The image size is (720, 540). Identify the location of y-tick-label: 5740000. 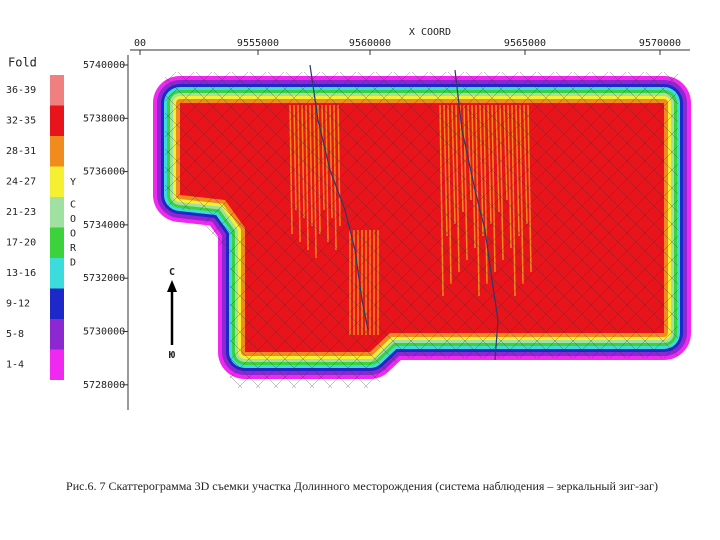
(104, 65).